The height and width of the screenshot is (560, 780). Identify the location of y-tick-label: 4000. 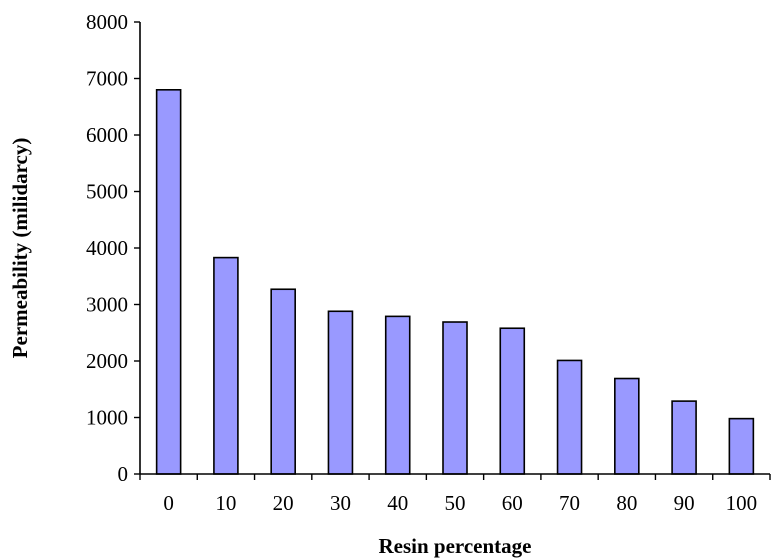
(107, 248).